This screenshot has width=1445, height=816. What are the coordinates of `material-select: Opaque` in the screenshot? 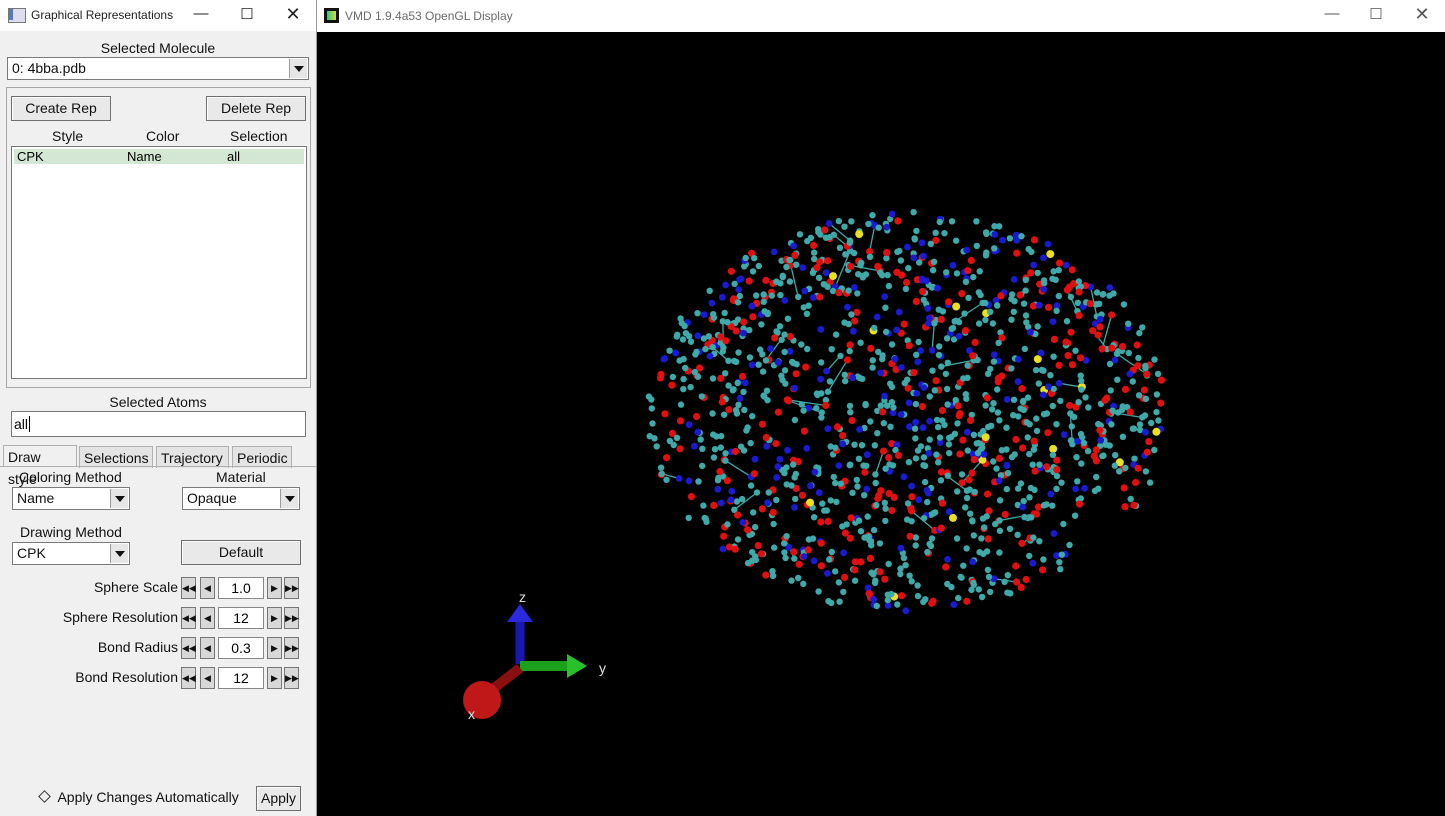 It's located at (241, 498).